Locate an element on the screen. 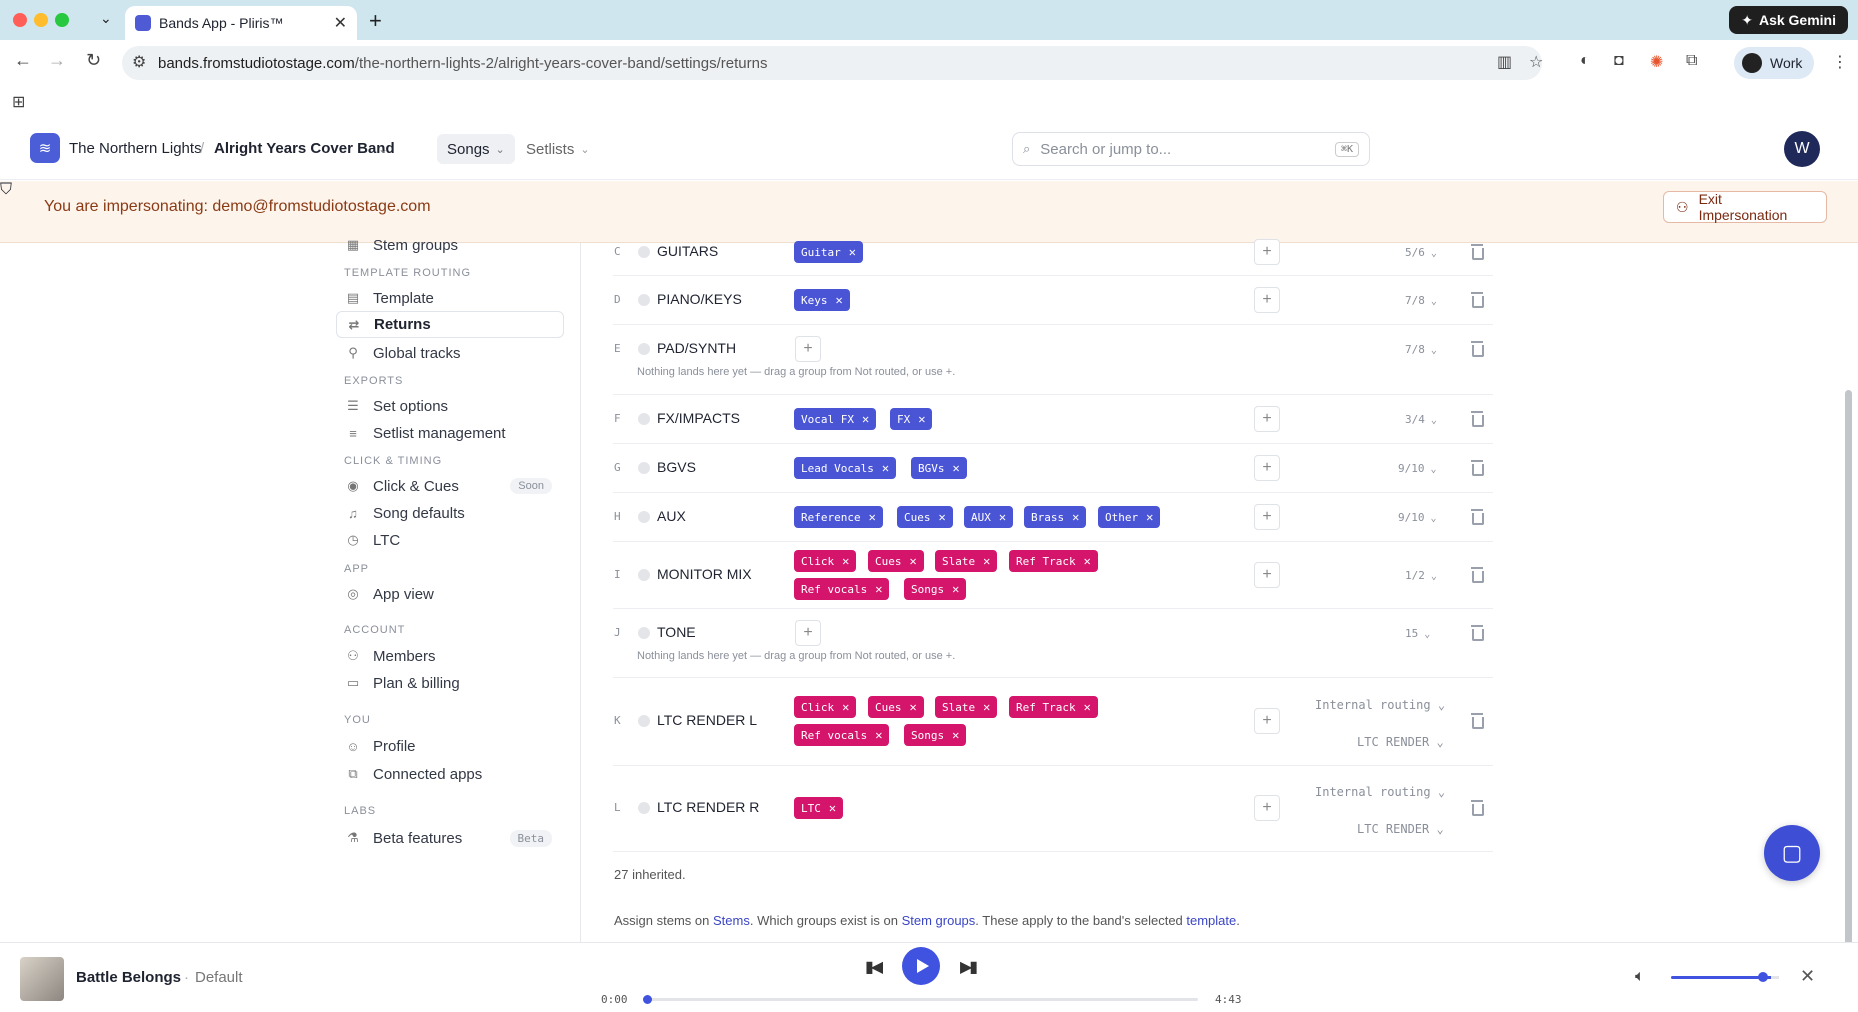  bookmark-star-icon: ☆ is located at coordinates (1536, 62).